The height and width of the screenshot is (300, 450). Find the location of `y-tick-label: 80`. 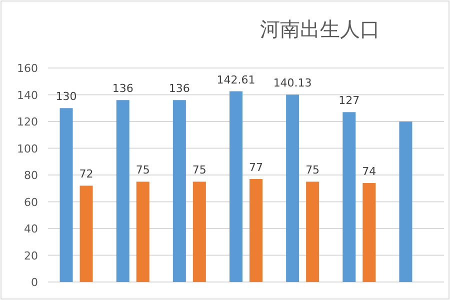

y-tick-label: 80 is located at coordinates (31, 175).